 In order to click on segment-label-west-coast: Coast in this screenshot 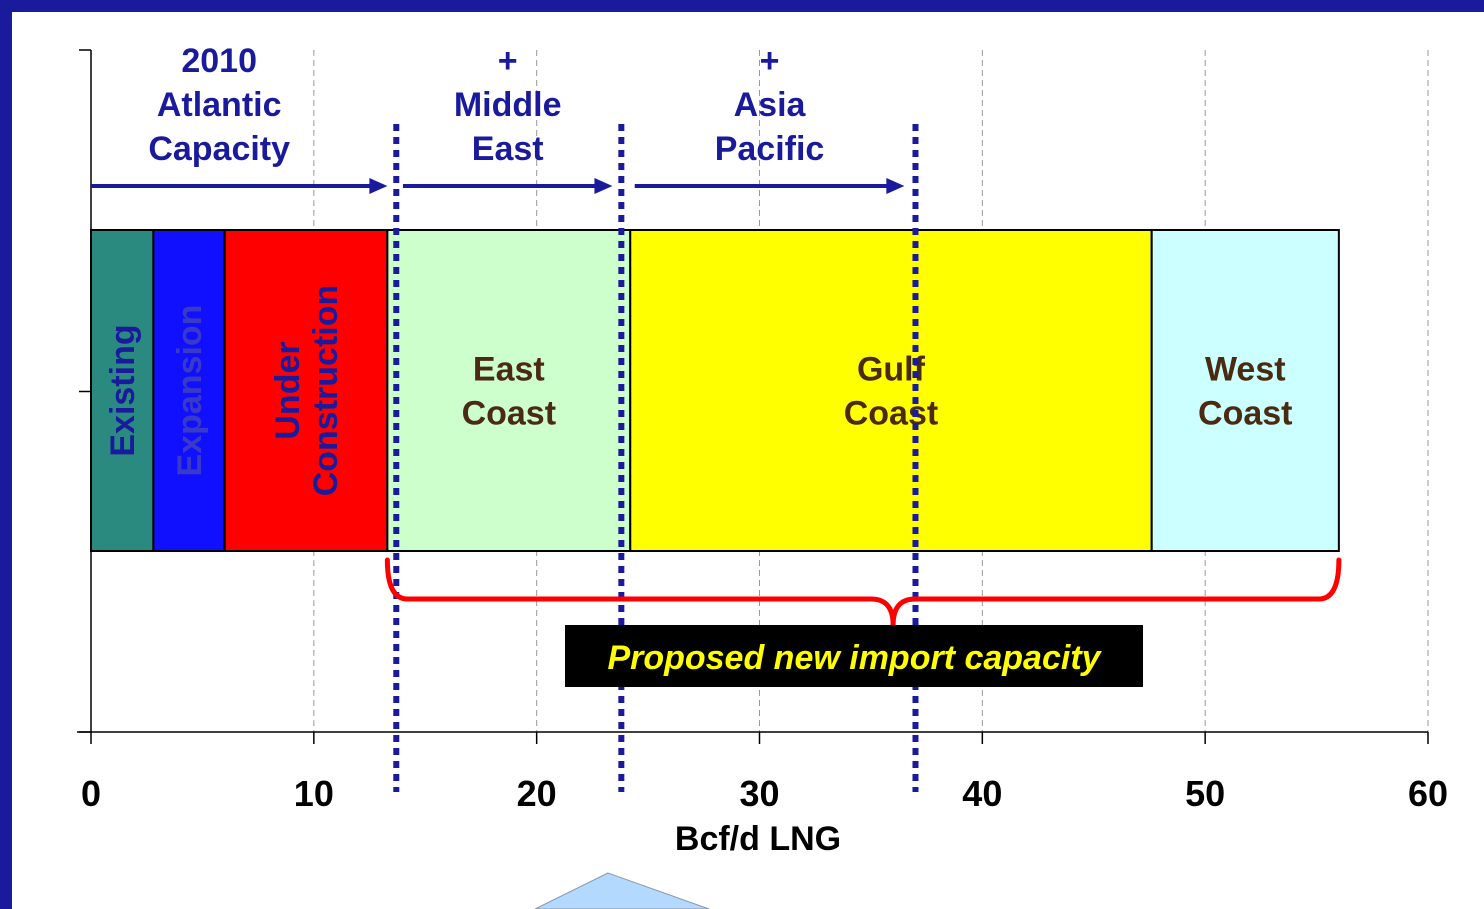, I will do `click(1245, 414)`.